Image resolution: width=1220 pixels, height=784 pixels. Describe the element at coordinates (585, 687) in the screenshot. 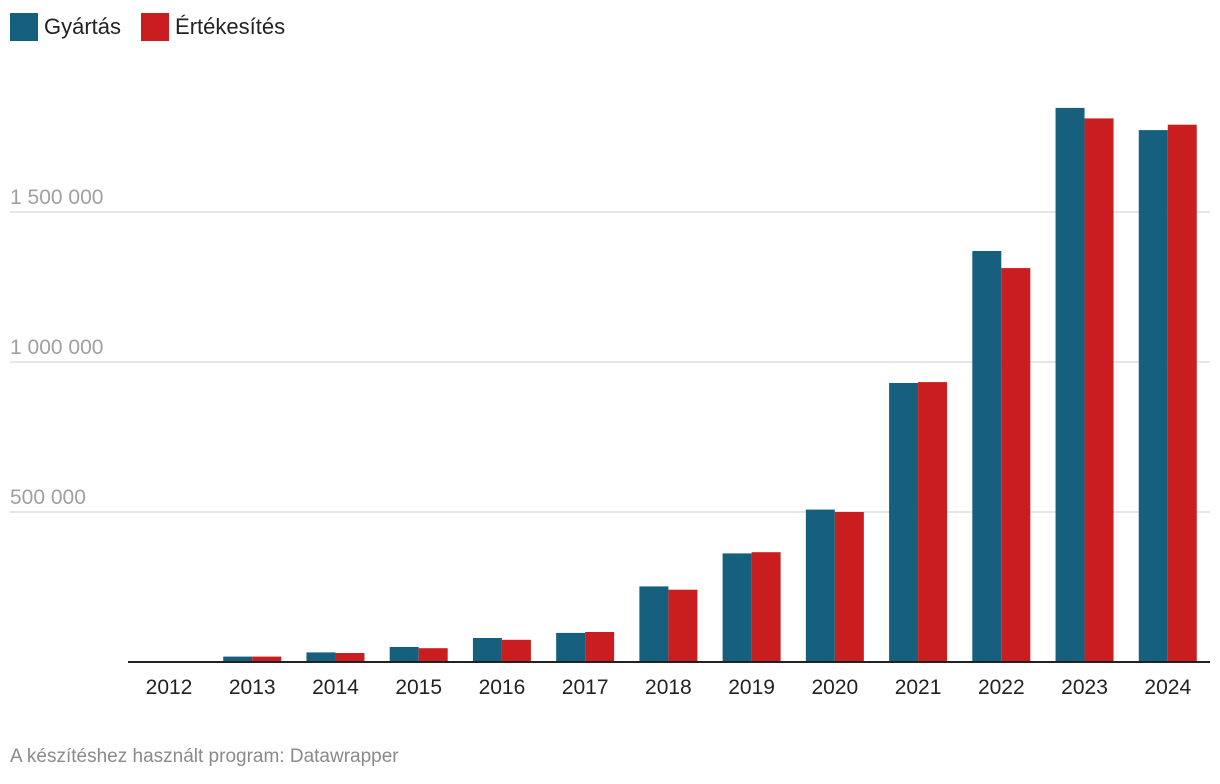

I see `x-tick-label: 2017` at that location.